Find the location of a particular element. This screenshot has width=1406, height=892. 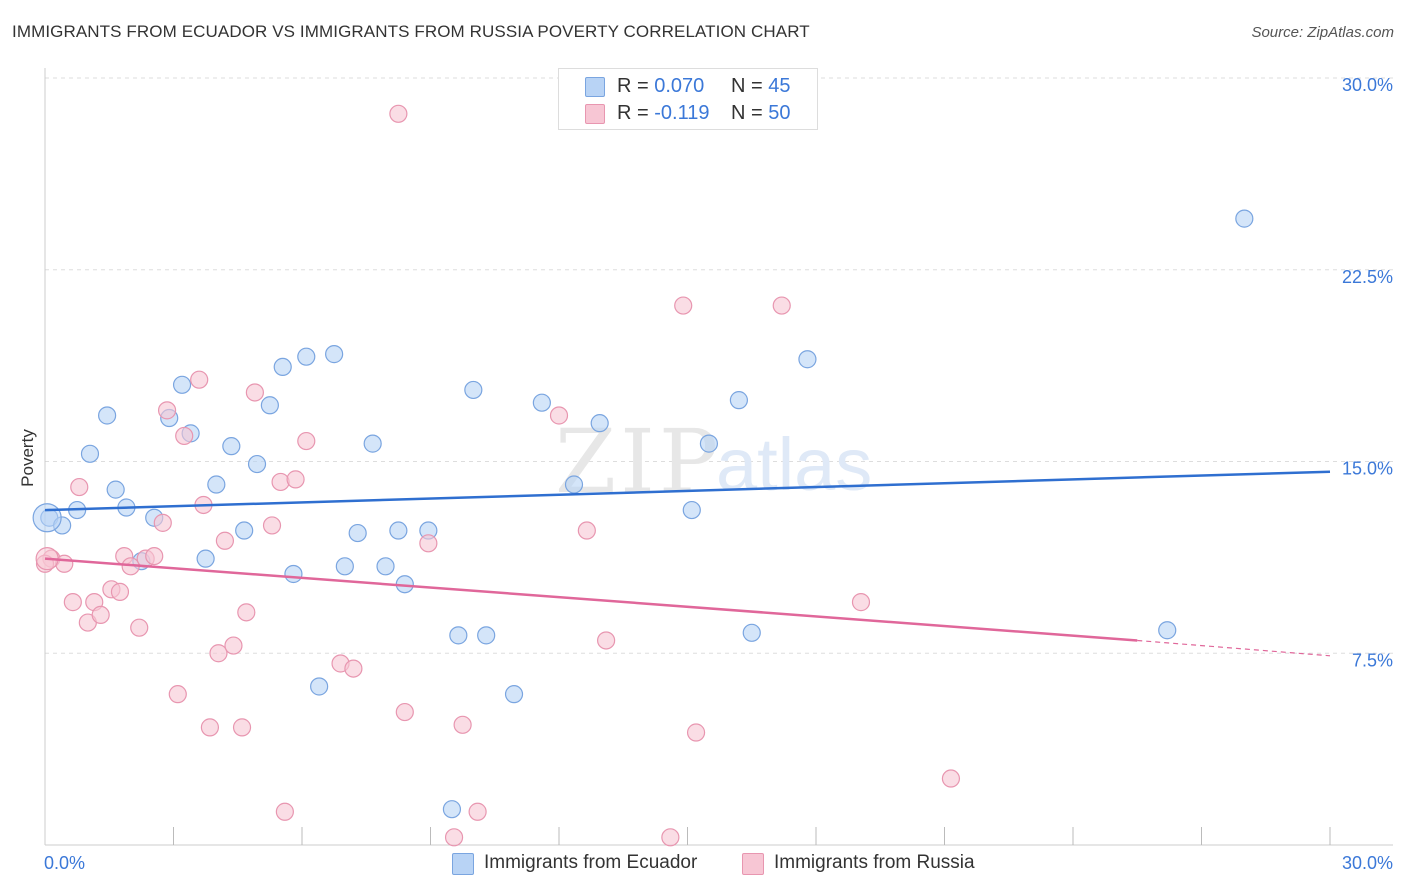

legend-r-value: 0.070 is located at coordinates (679, 86).